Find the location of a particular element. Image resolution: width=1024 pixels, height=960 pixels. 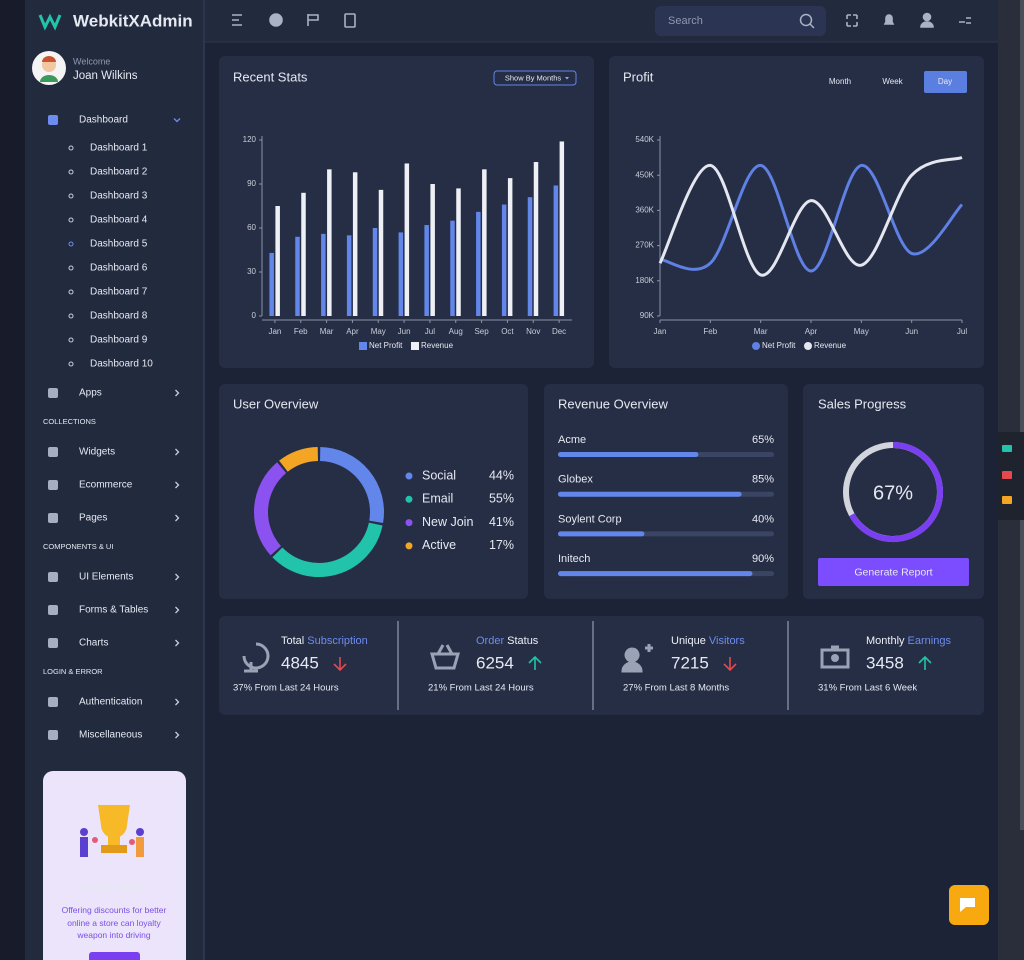

card-title: Profit is located at coordinates (638, 76).